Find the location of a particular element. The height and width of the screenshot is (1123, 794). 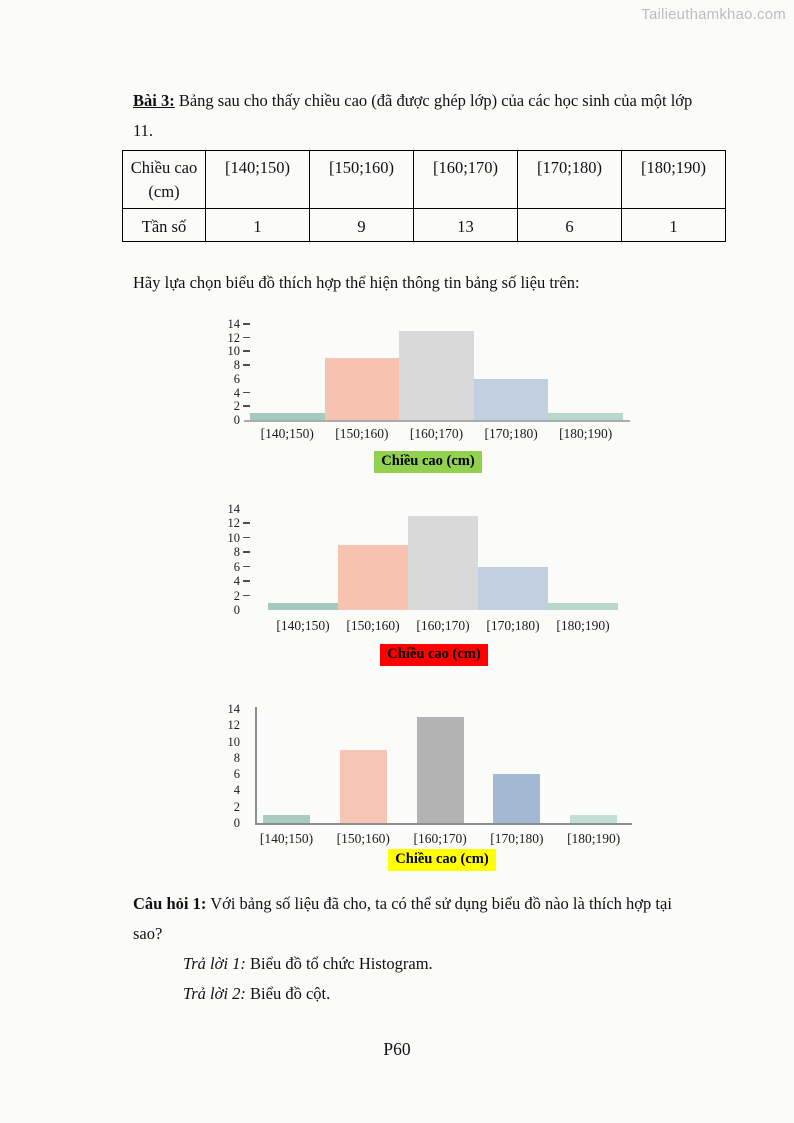

frequency-cell: 13 is located at coordinates (465, 225).